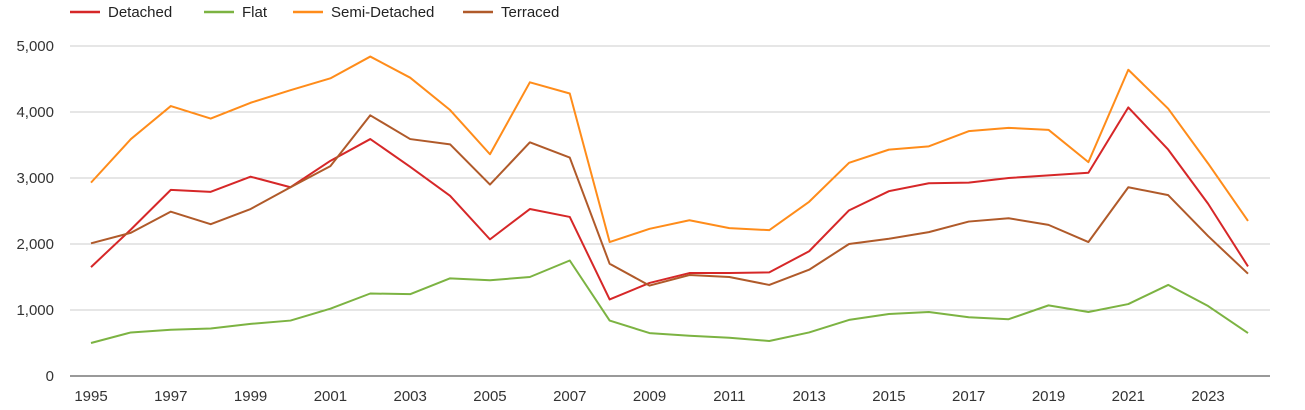 The height and width of the screenshot is (410, 1305). What do you see at coordinates (1048, 396) in the screenshot?
I see `x-tick-label: 2019` at bounding box center [1048, 396].